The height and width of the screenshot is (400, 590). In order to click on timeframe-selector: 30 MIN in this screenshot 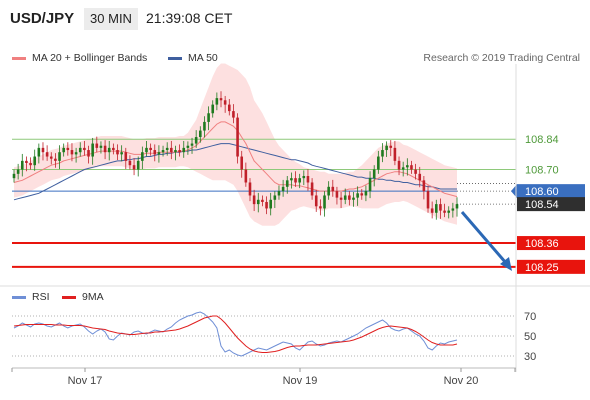, I will do `click(111, 19)`.